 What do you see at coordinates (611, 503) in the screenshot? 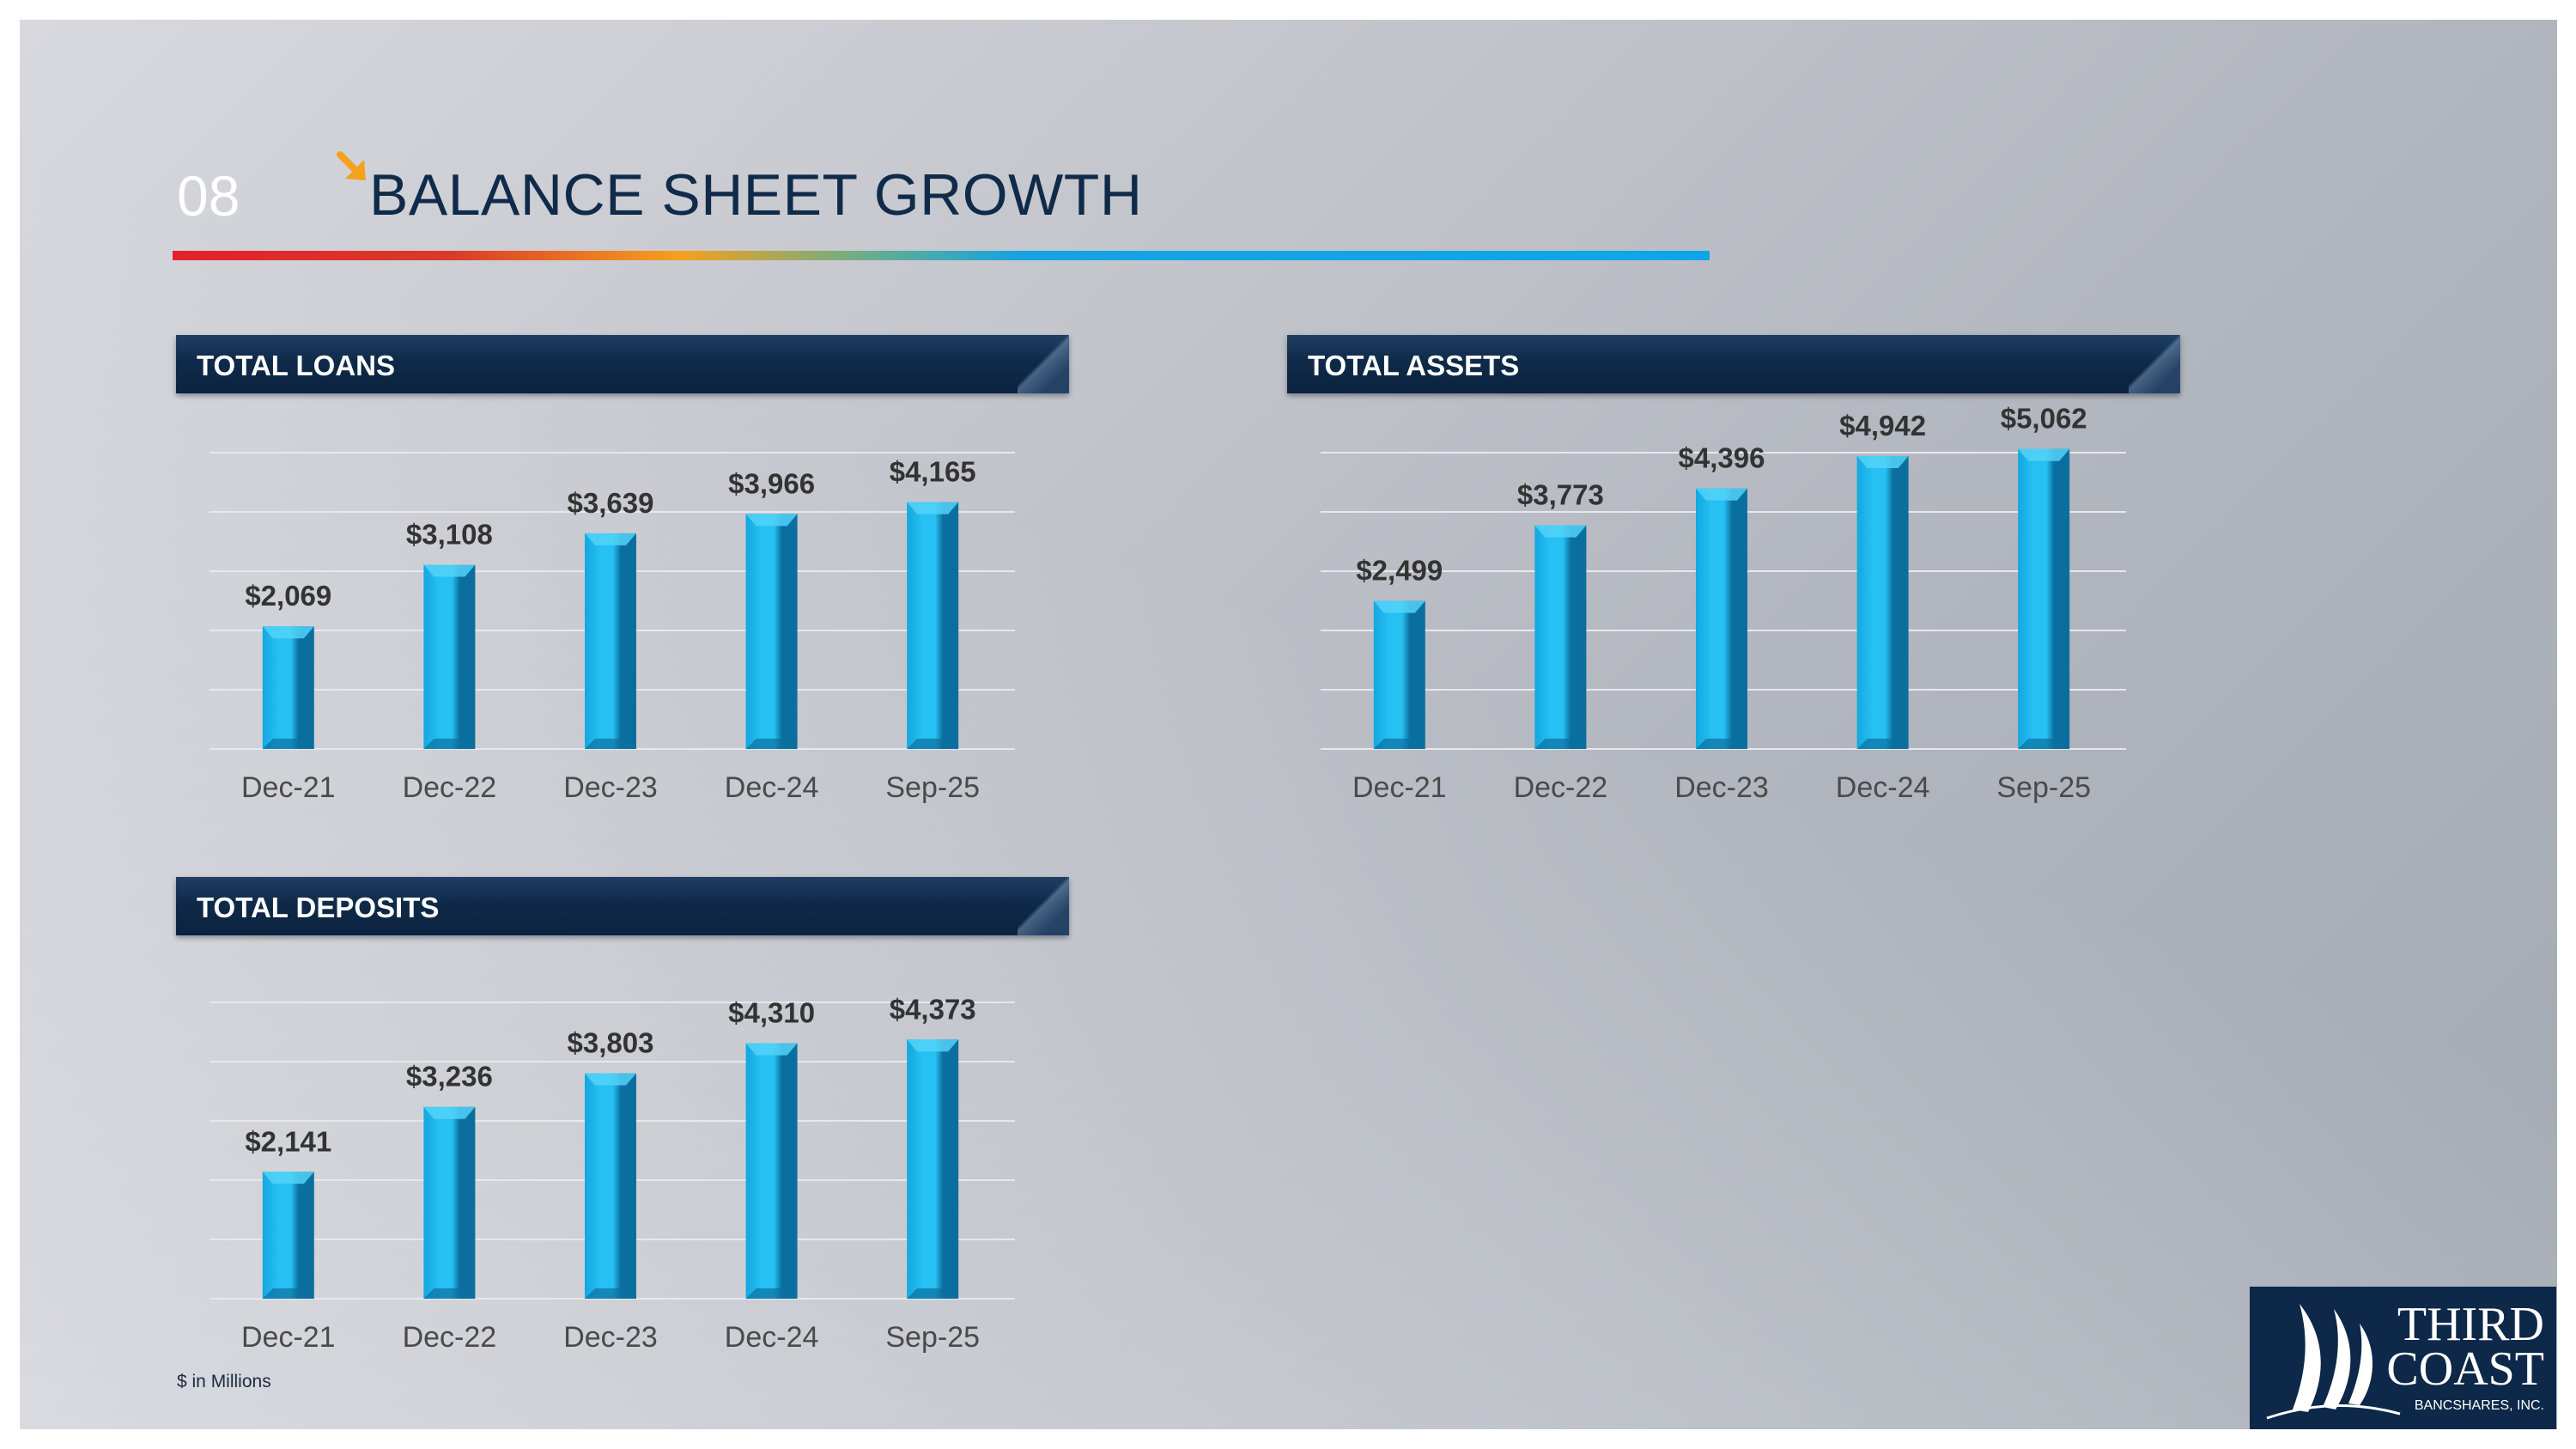
I see `data-label: $3,639` at bounding box center [611, 503].